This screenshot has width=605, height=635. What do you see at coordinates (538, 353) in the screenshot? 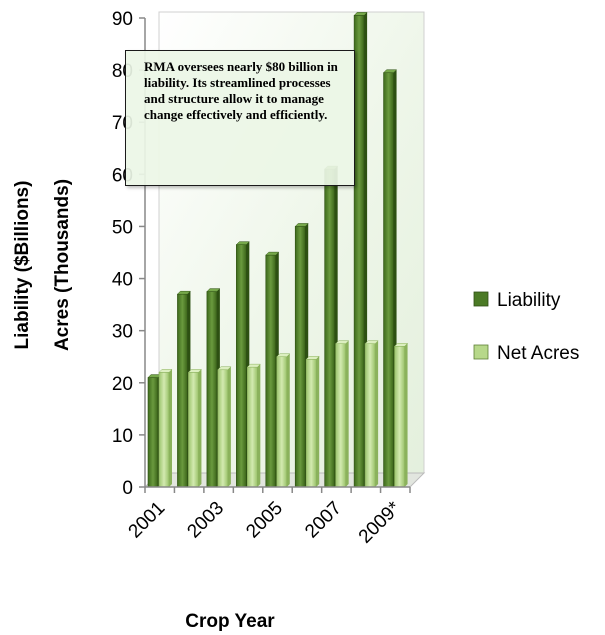
I see `legend-label-net-acres: Net Acres` at bounding box center [538, 353].